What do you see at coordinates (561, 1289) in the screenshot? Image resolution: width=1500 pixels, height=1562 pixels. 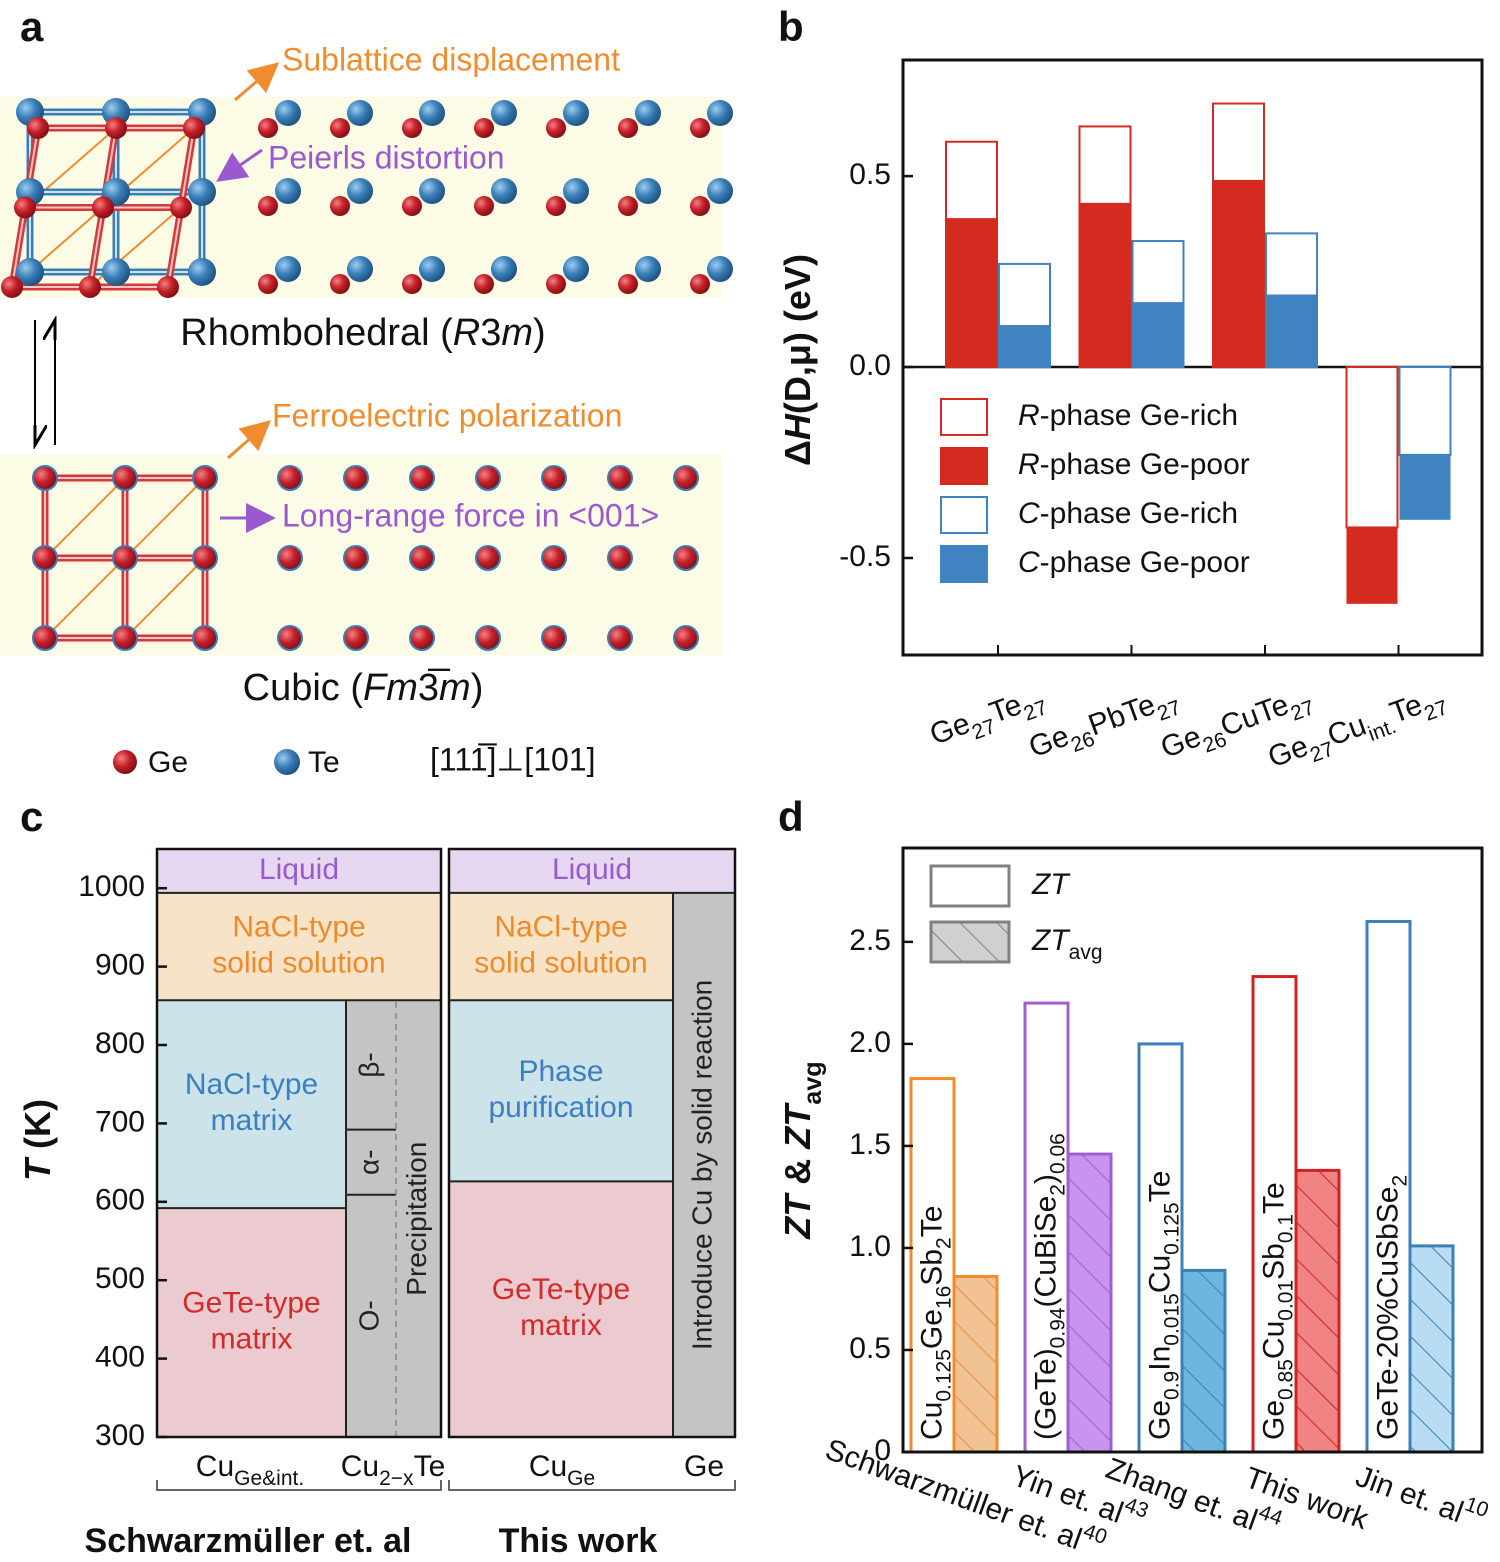 I see `region-label: GeTe-type` at bounding box center [561, 1289].